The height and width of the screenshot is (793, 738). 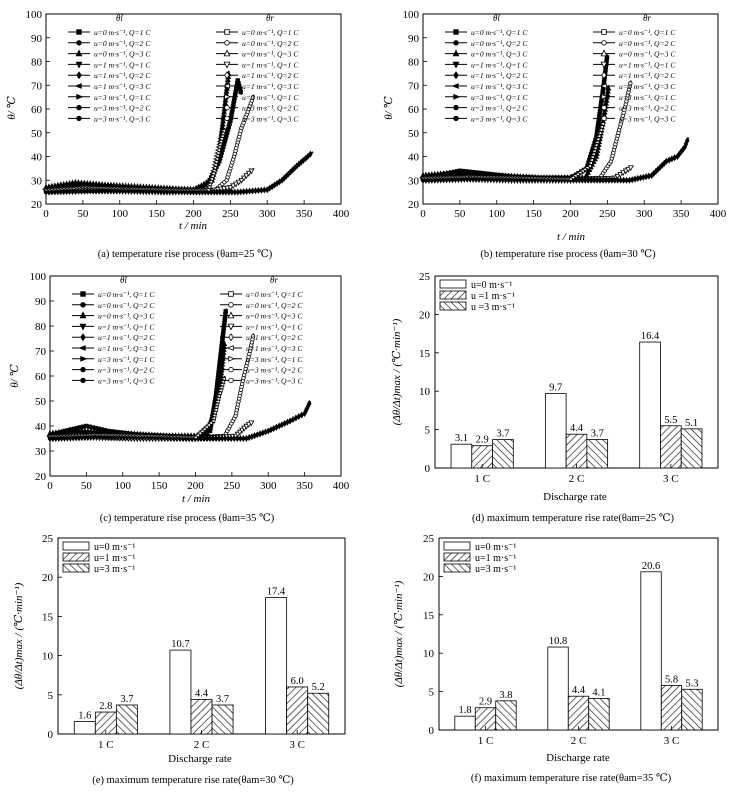 I want to click on y-tick-label: 60, so click(x=41, y=377).